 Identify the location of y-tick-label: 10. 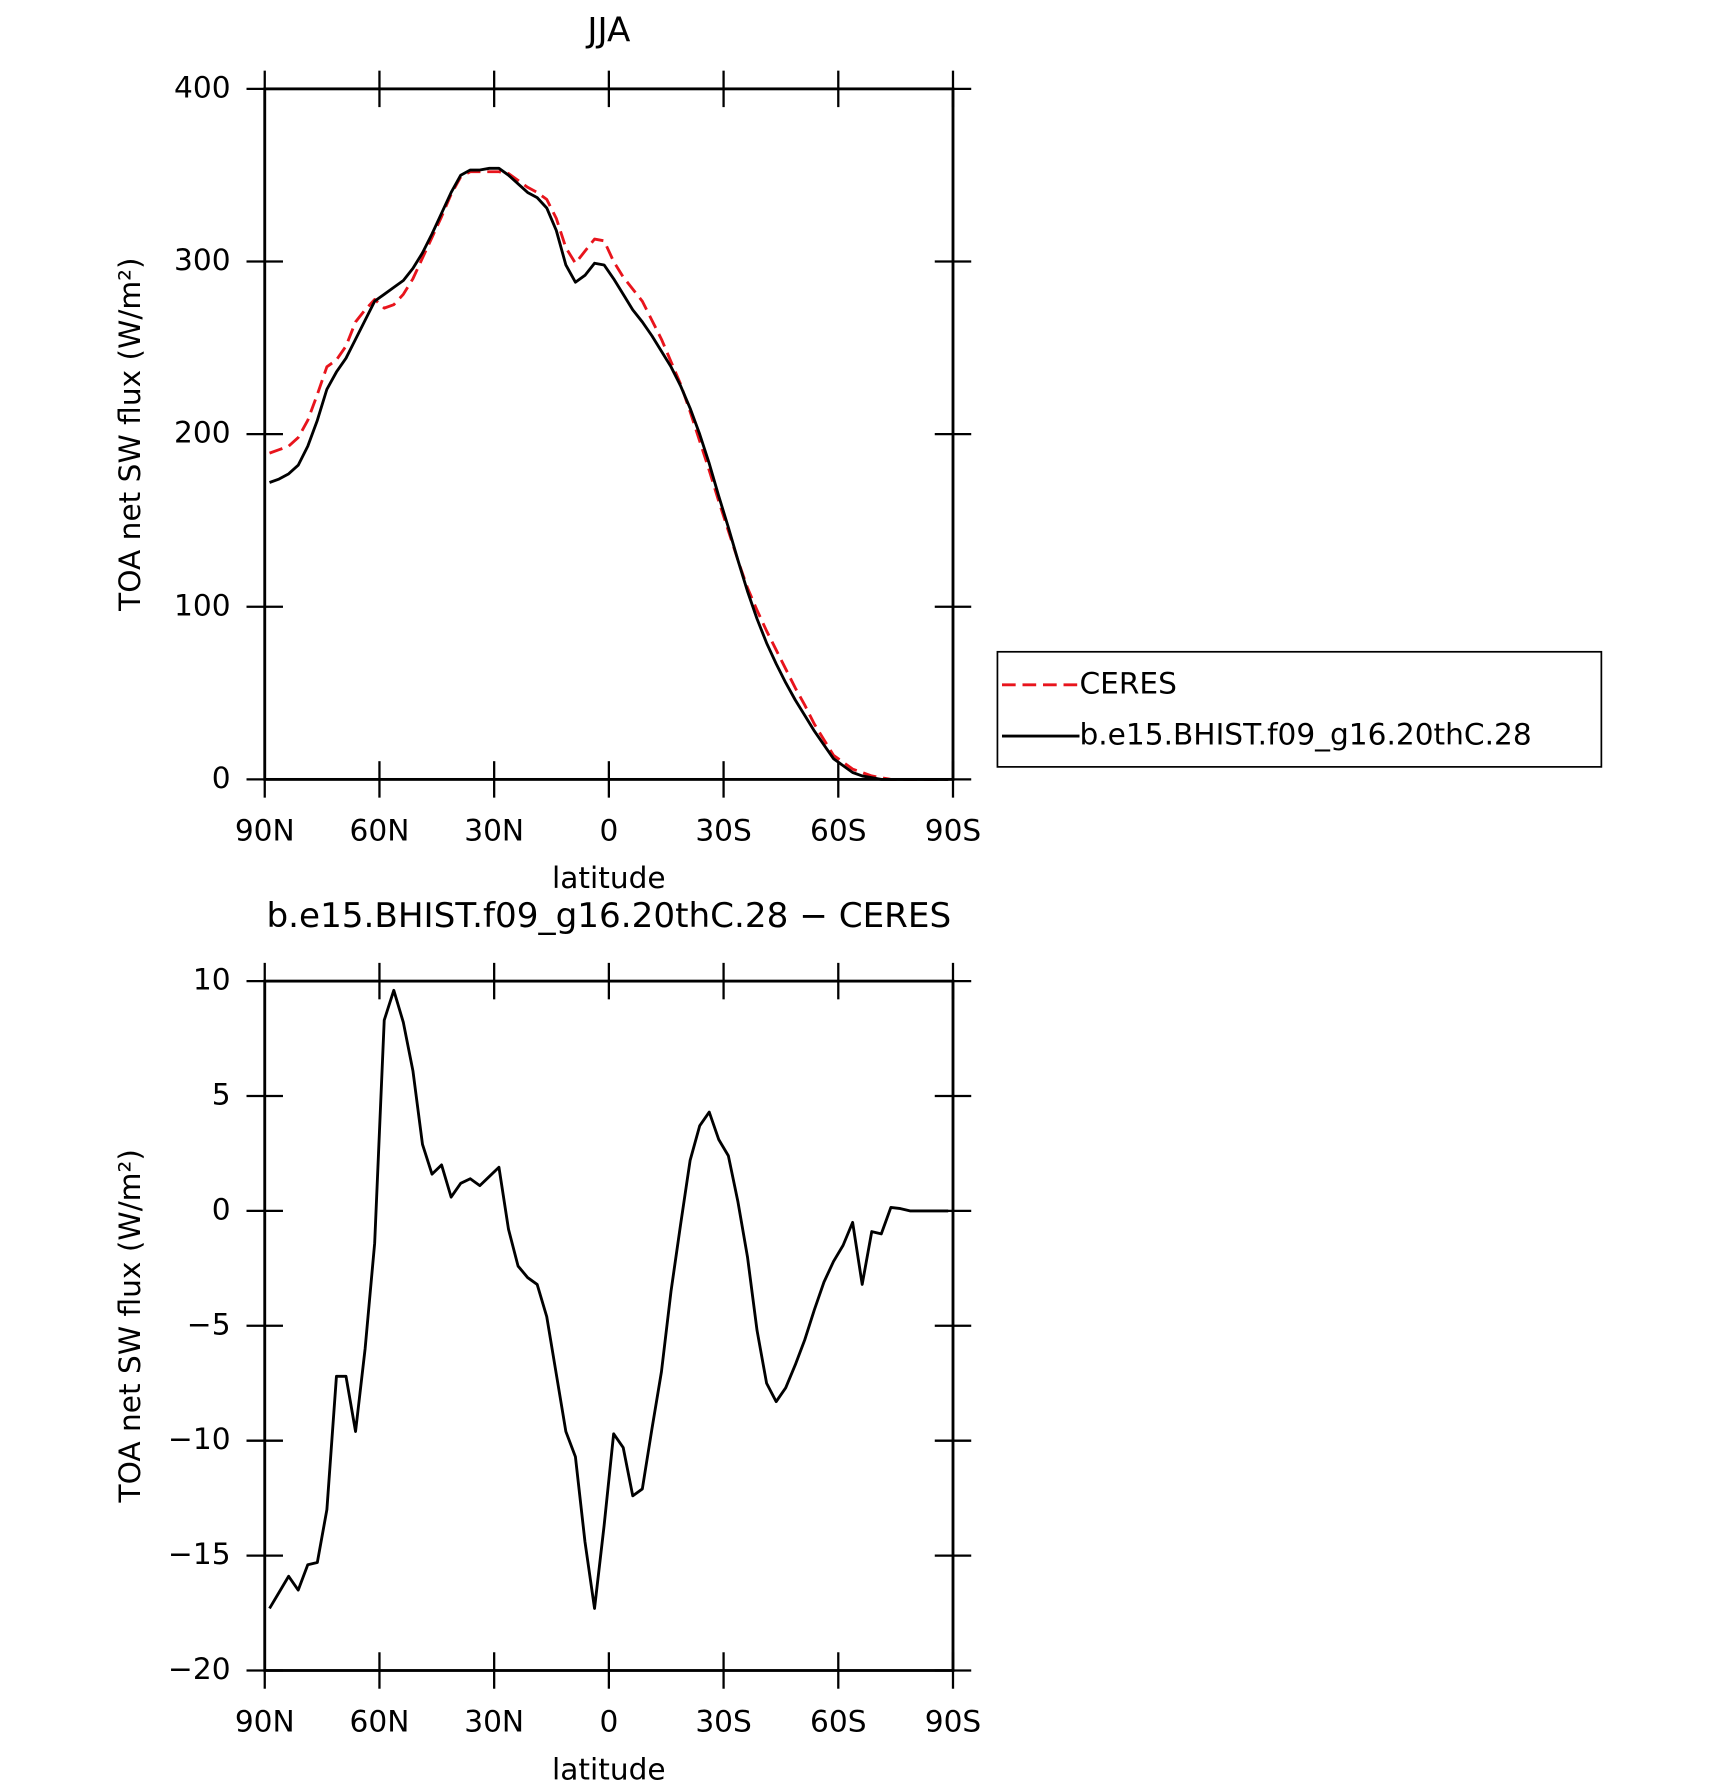
(212, 980).